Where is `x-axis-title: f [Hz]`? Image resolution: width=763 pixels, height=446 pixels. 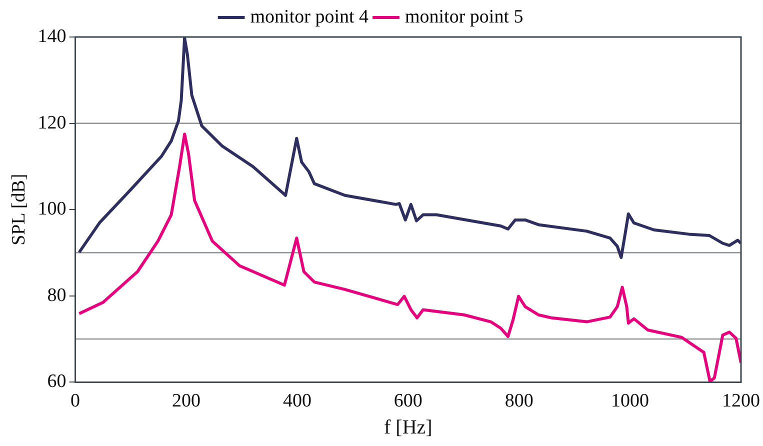
x-axis-title: f [Hz] is located at coordinates (408, 427).